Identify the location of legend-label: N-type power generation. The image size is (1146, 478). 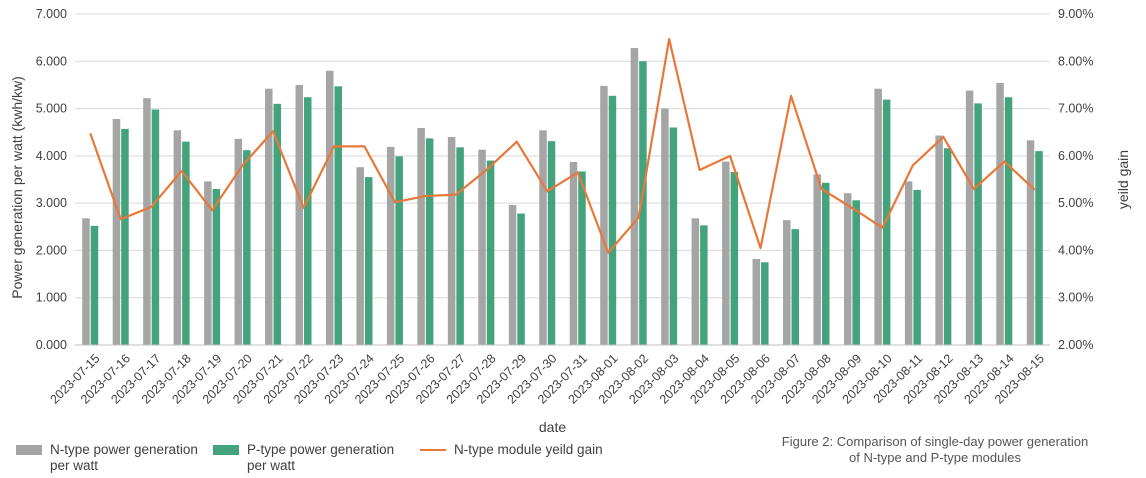
(124, 449).